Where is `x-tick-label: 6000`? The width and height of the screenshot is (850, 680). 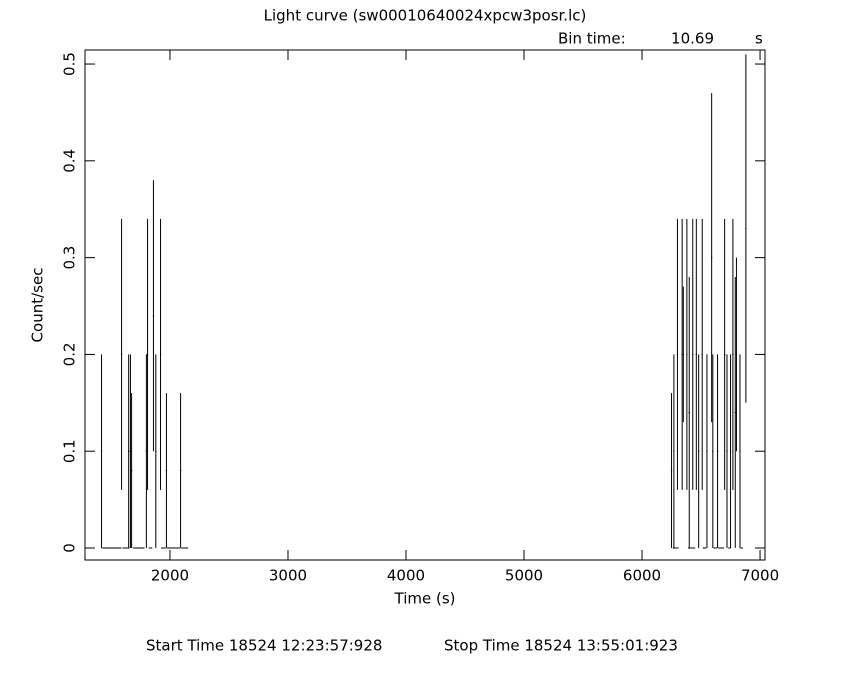 x-tick-label: 6000 is located at coordinates (642, 576).